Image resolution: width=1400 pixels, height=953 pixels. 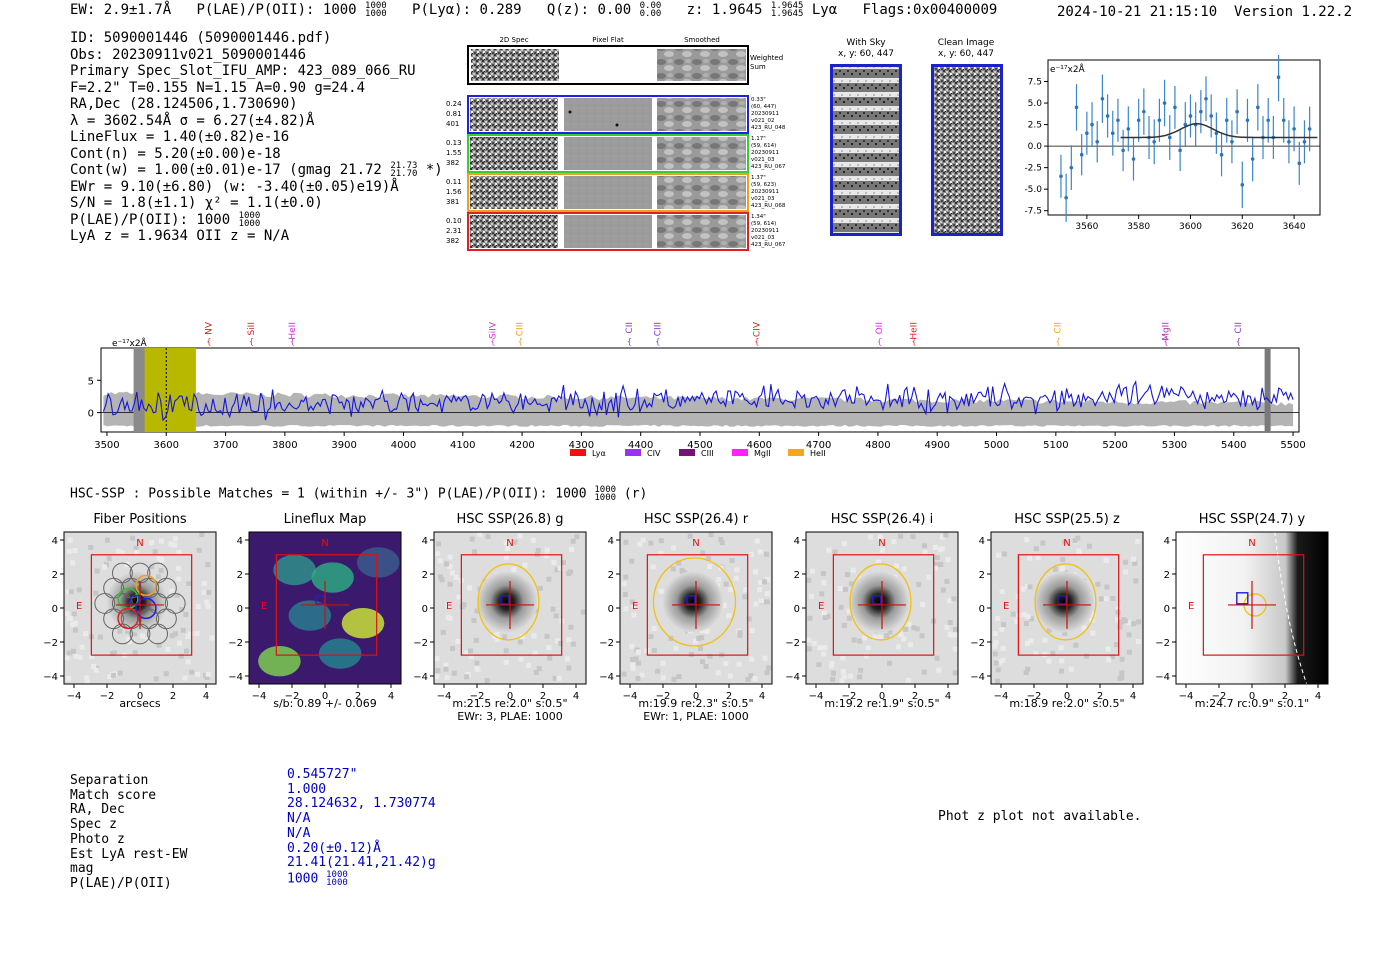 I want to click on panel-ytick-label: 4, so click(x=611, y=541).